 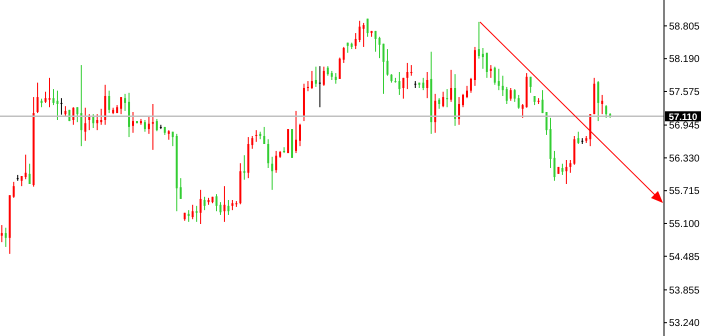 I want to click on y-tick-label: 56.330, so click(x=684, y=158).